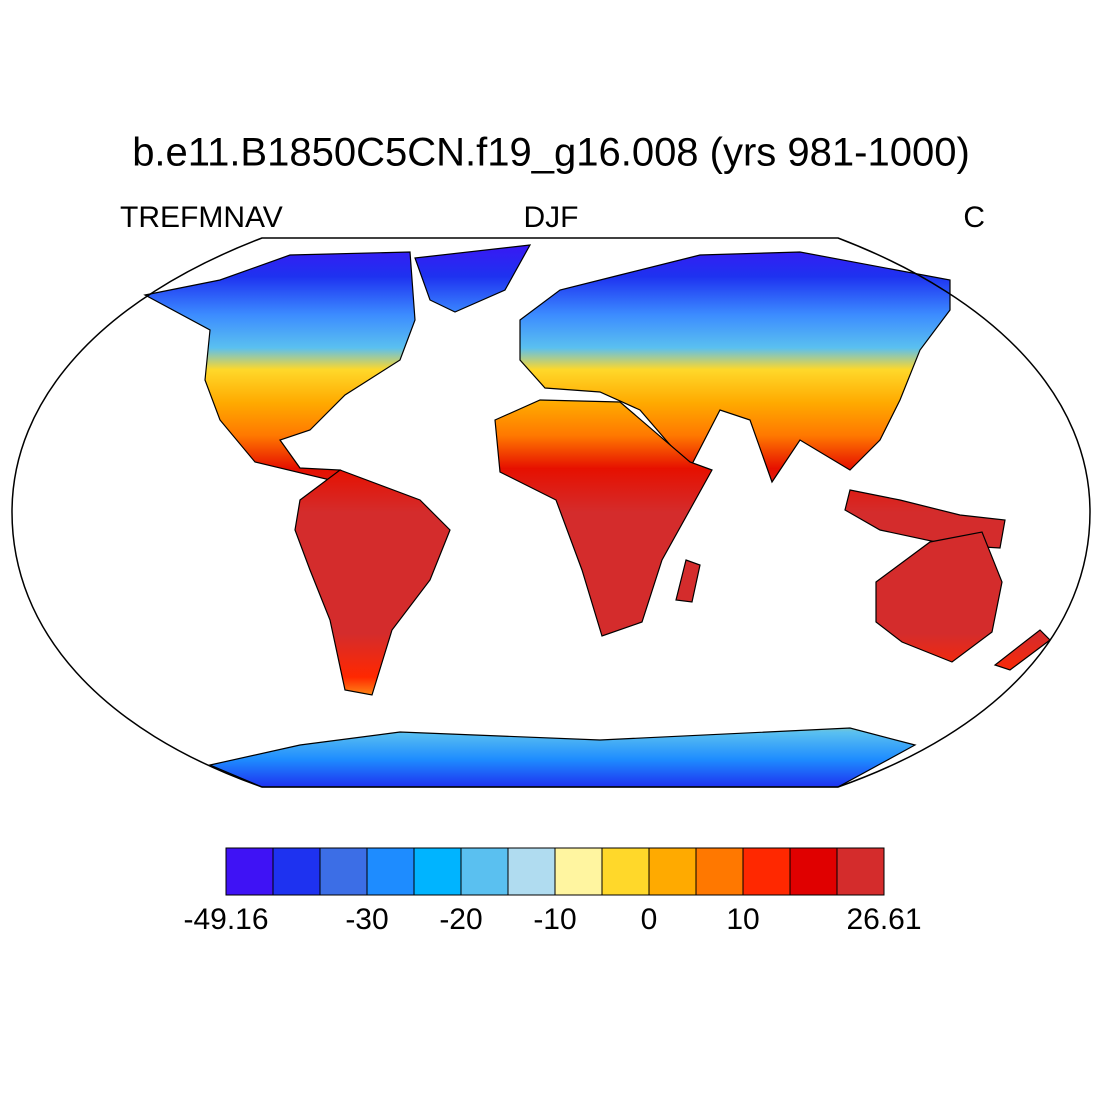 This screenshot has height=1107, width=1102. I want to click on eurasia, so click(735, 367).